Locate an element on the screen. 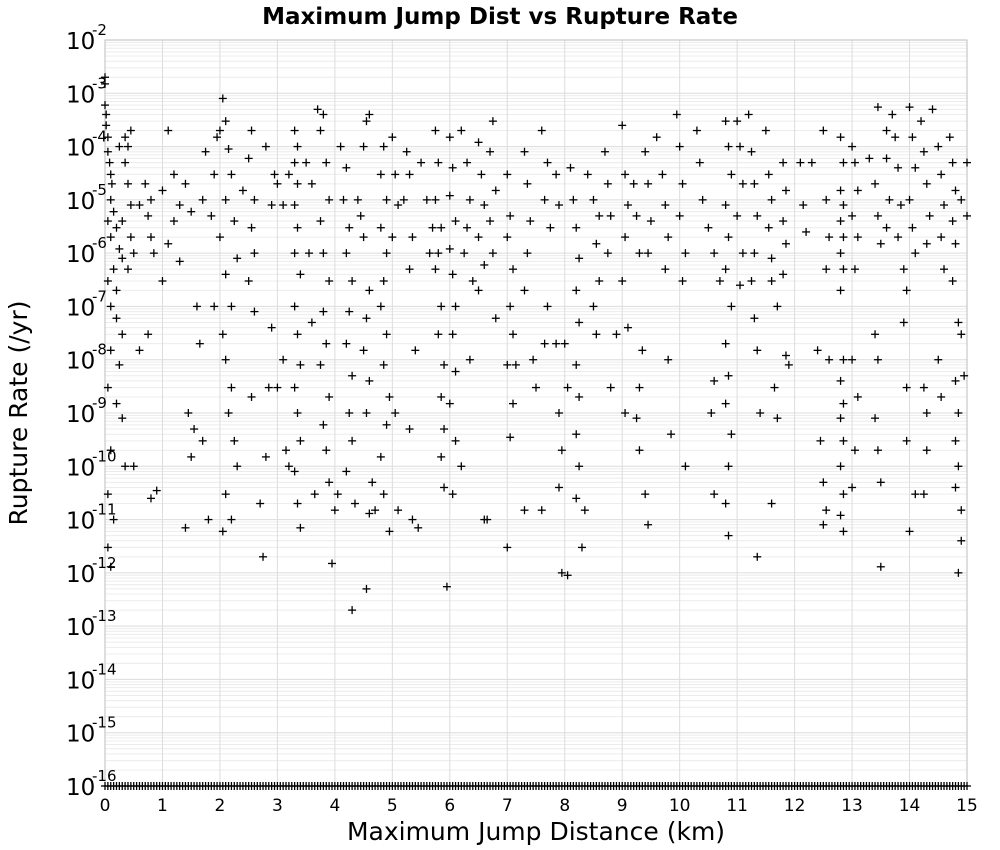  x-axis-ticks: 0 1 2 3 4 5 6 7 8 9 10 11 12 13 14 15 is located at coordinates (539, 806).